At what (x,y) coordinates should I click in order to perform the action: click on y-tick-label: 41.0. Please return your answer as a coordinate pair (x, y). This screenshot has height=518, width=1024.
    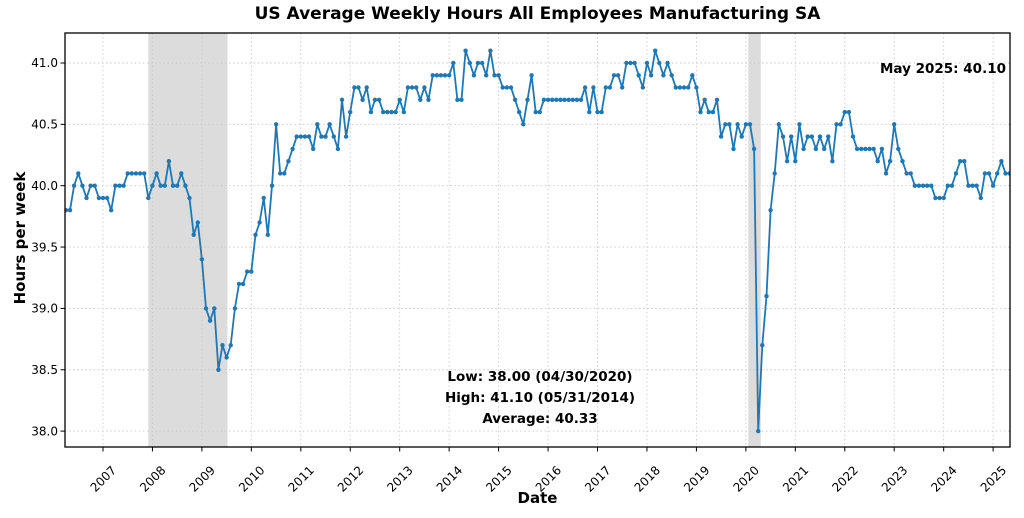
    Looking at the image, I should click on (44, 63).